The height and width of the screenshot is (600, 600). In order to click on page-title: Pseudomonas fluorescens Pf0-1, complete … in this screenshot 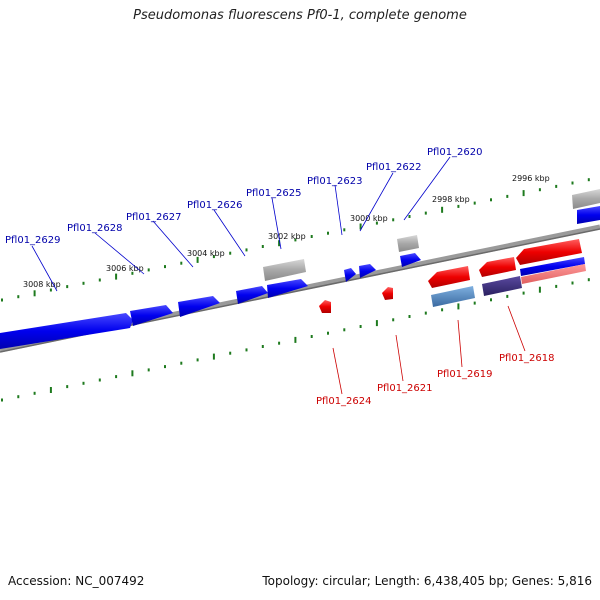, I will do `click(300, 15)`.